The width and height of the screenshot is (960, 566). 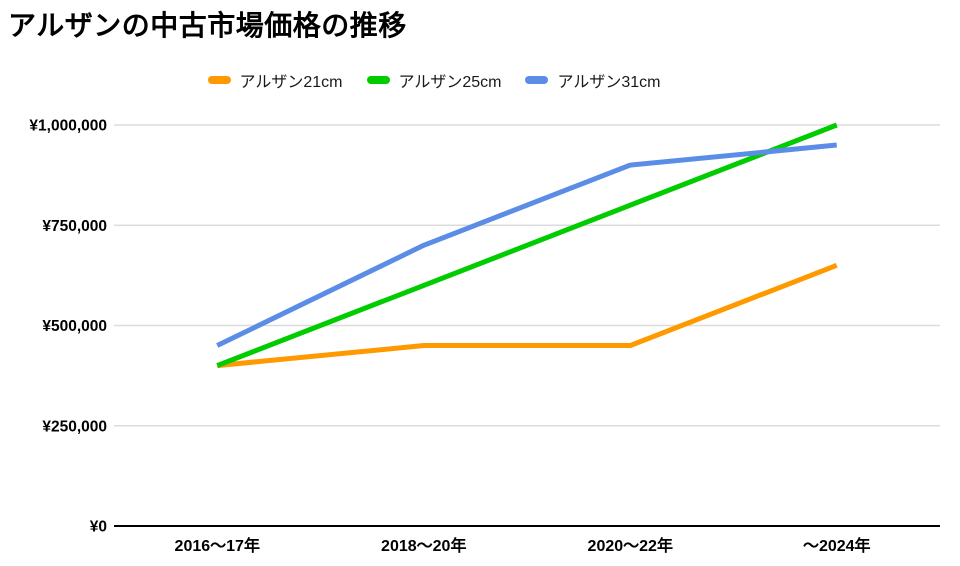 What do you see at coordinates (378, 80) in the screenshot?
I see `legend-swatch-25cm-icon` at bounding box center [378, 80].